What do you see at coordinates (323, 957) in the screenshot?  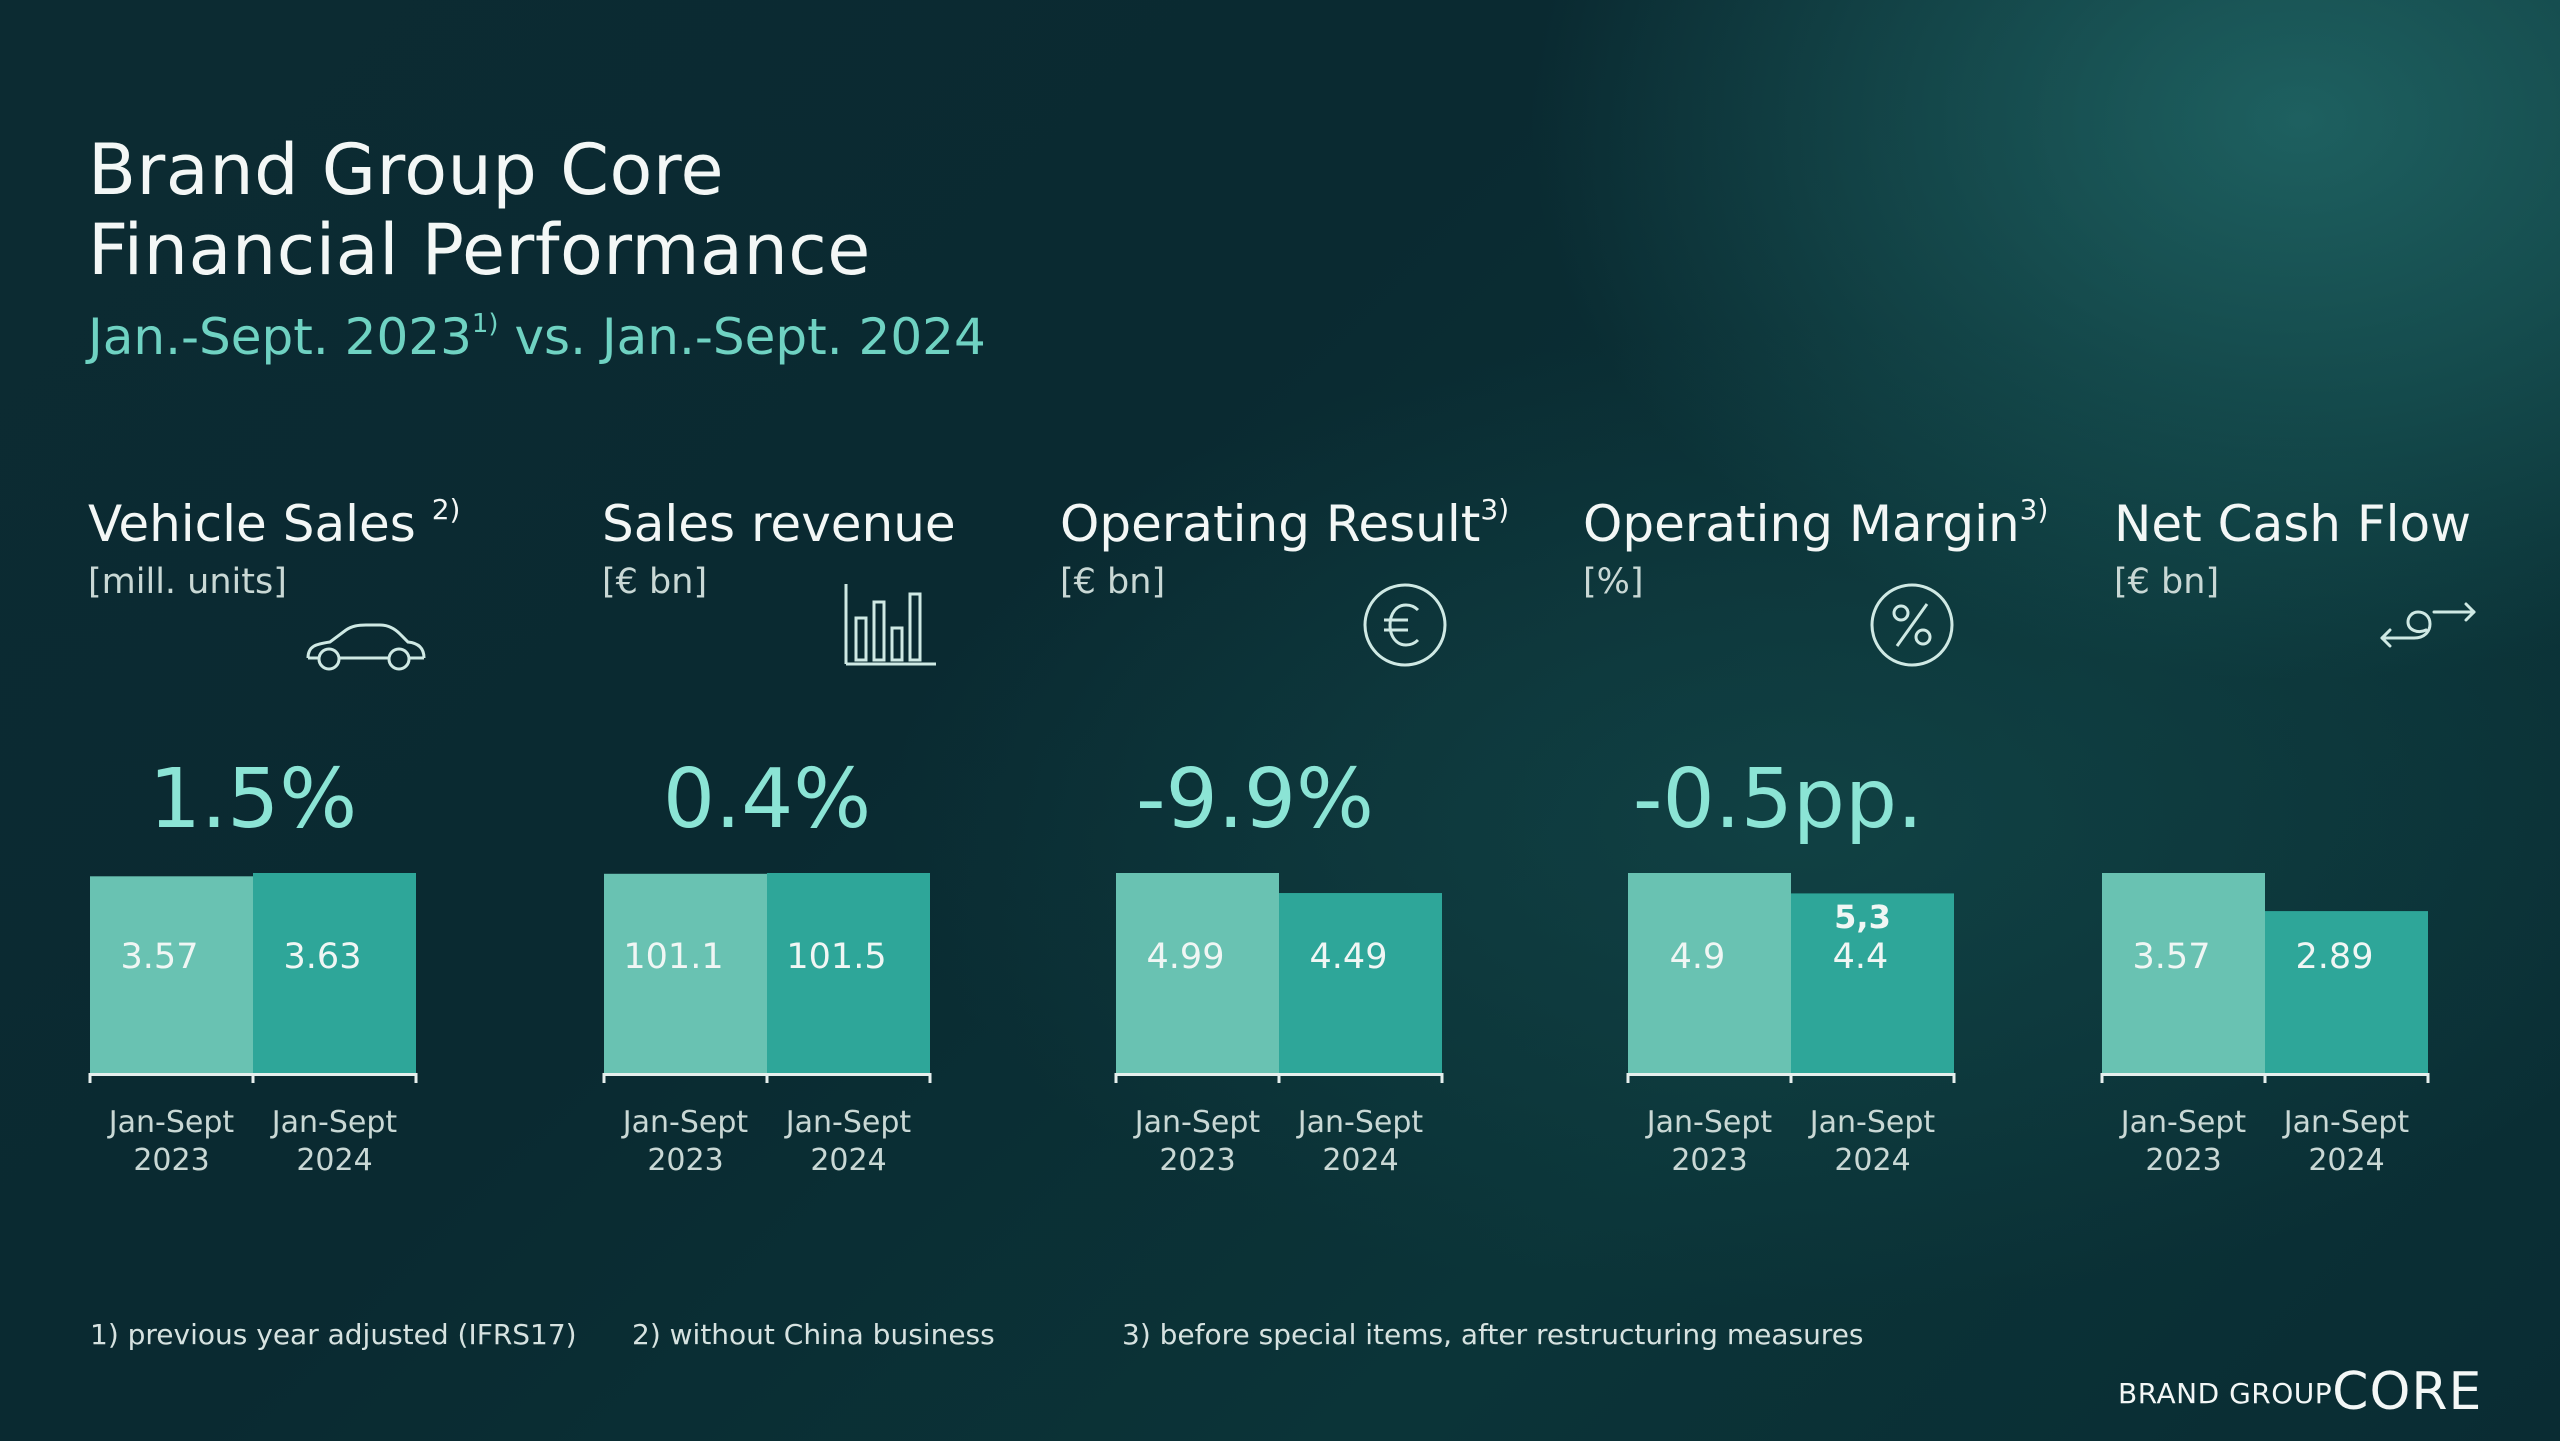 I see `bar-value-label: 3.63` at bounding box center [323, 957].